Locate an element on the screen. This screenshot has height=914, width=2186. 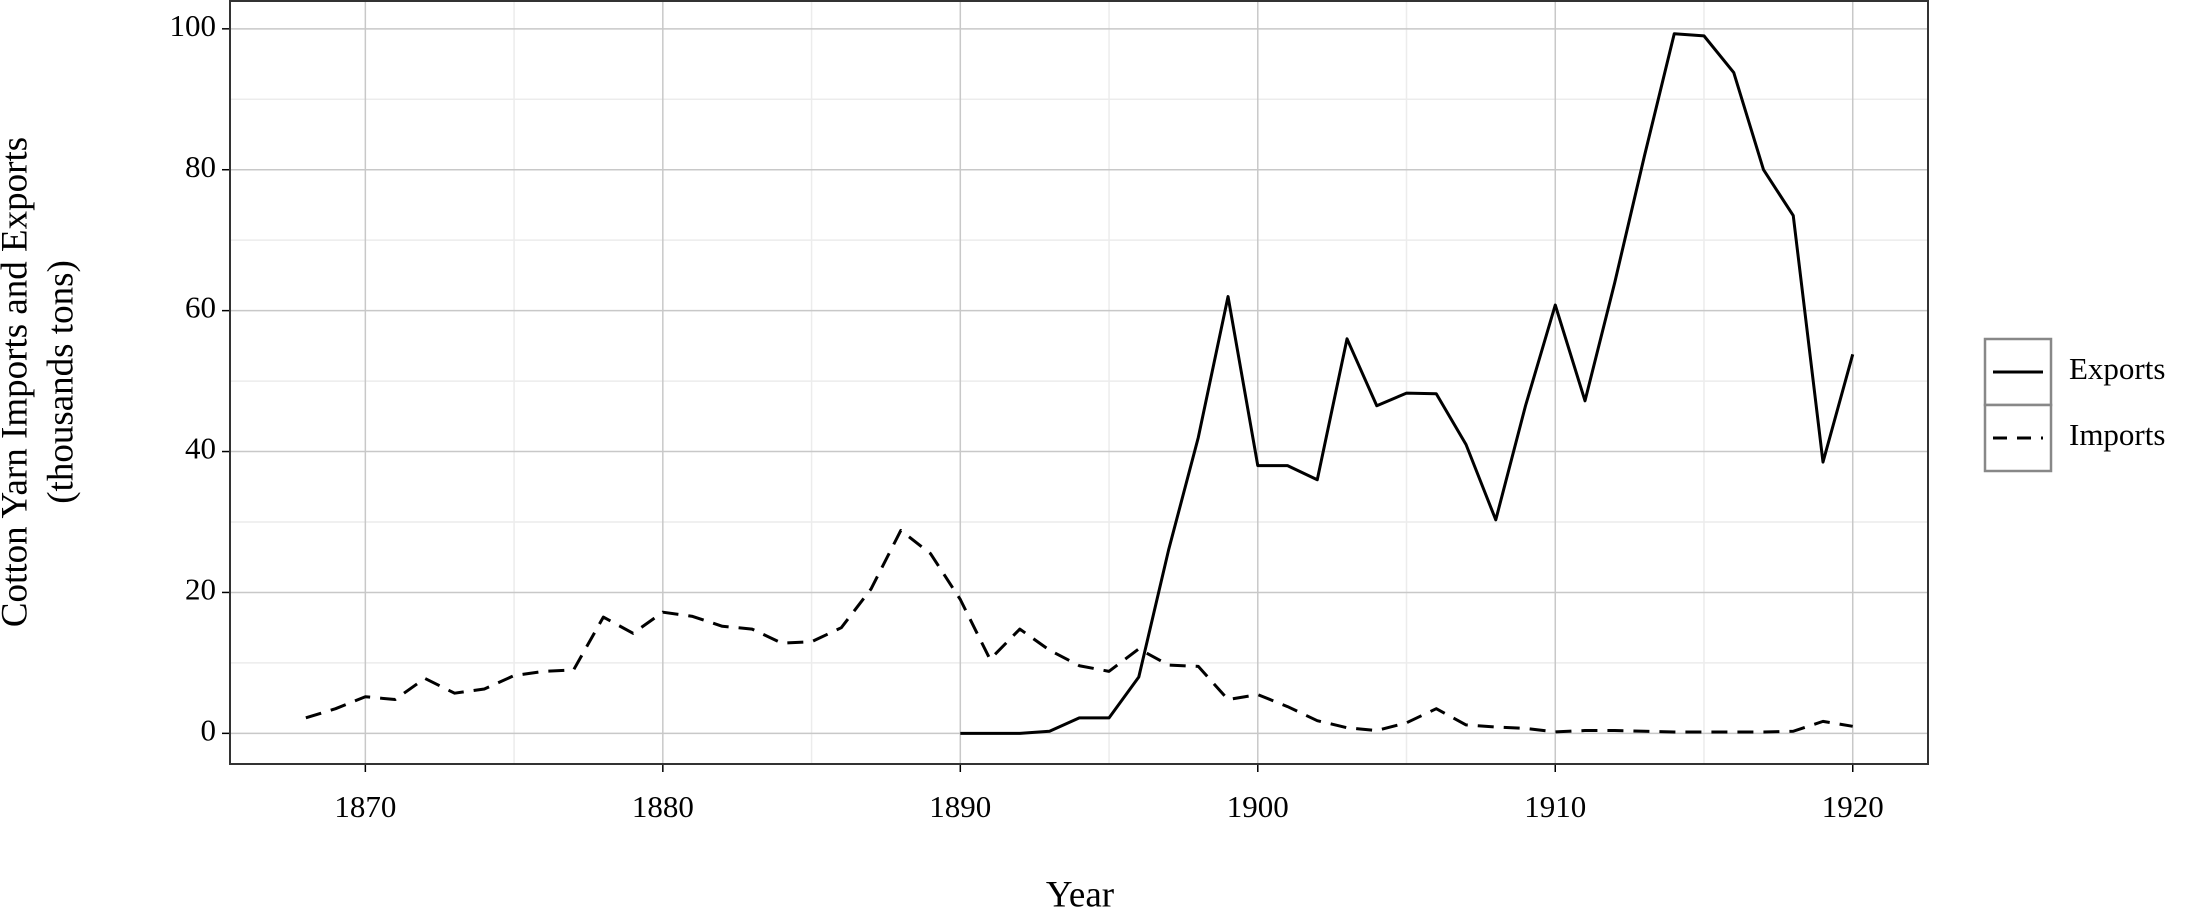
x-tick-label: 1900 is located at coordinates (1258, 806).